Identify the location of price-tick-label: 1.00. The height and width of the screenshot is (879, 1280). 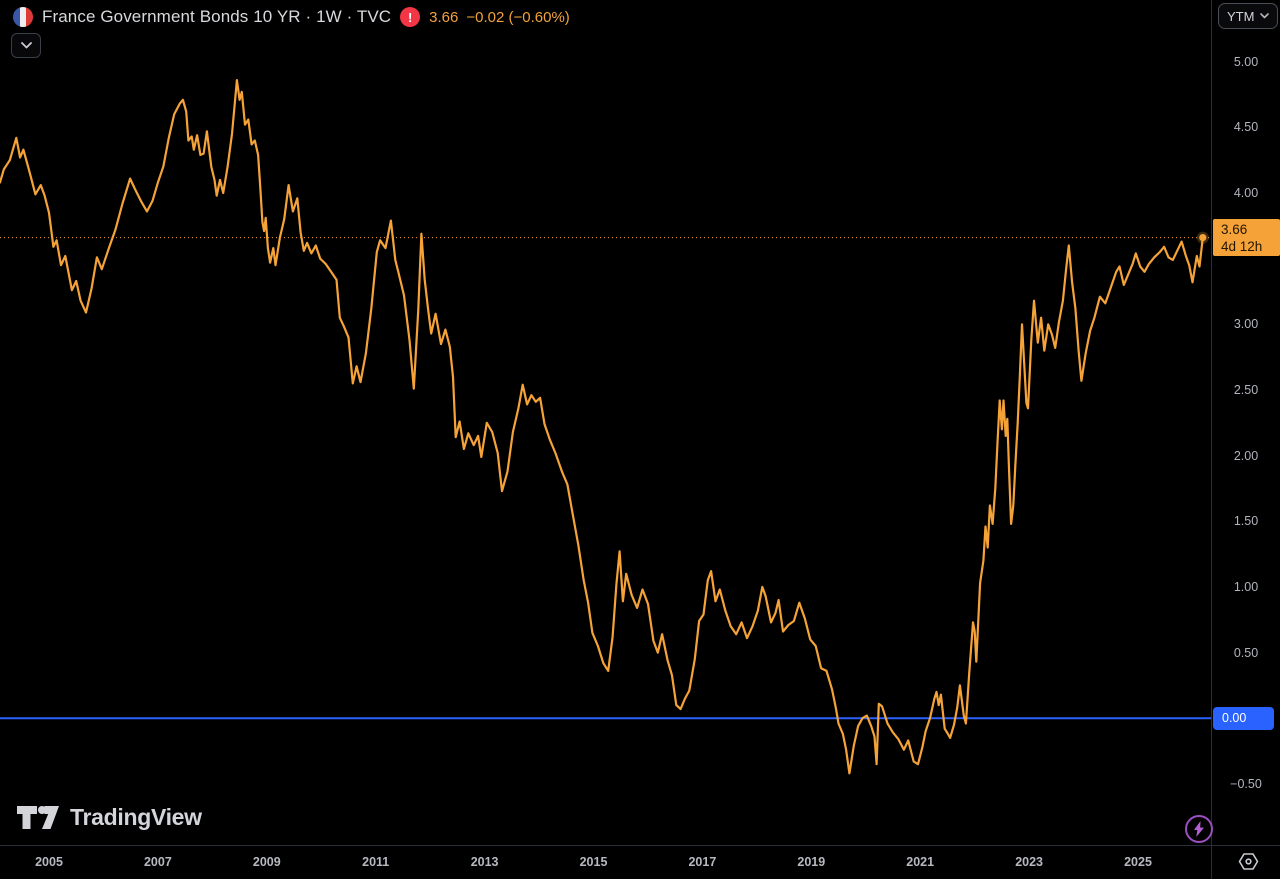
(1246, 586).